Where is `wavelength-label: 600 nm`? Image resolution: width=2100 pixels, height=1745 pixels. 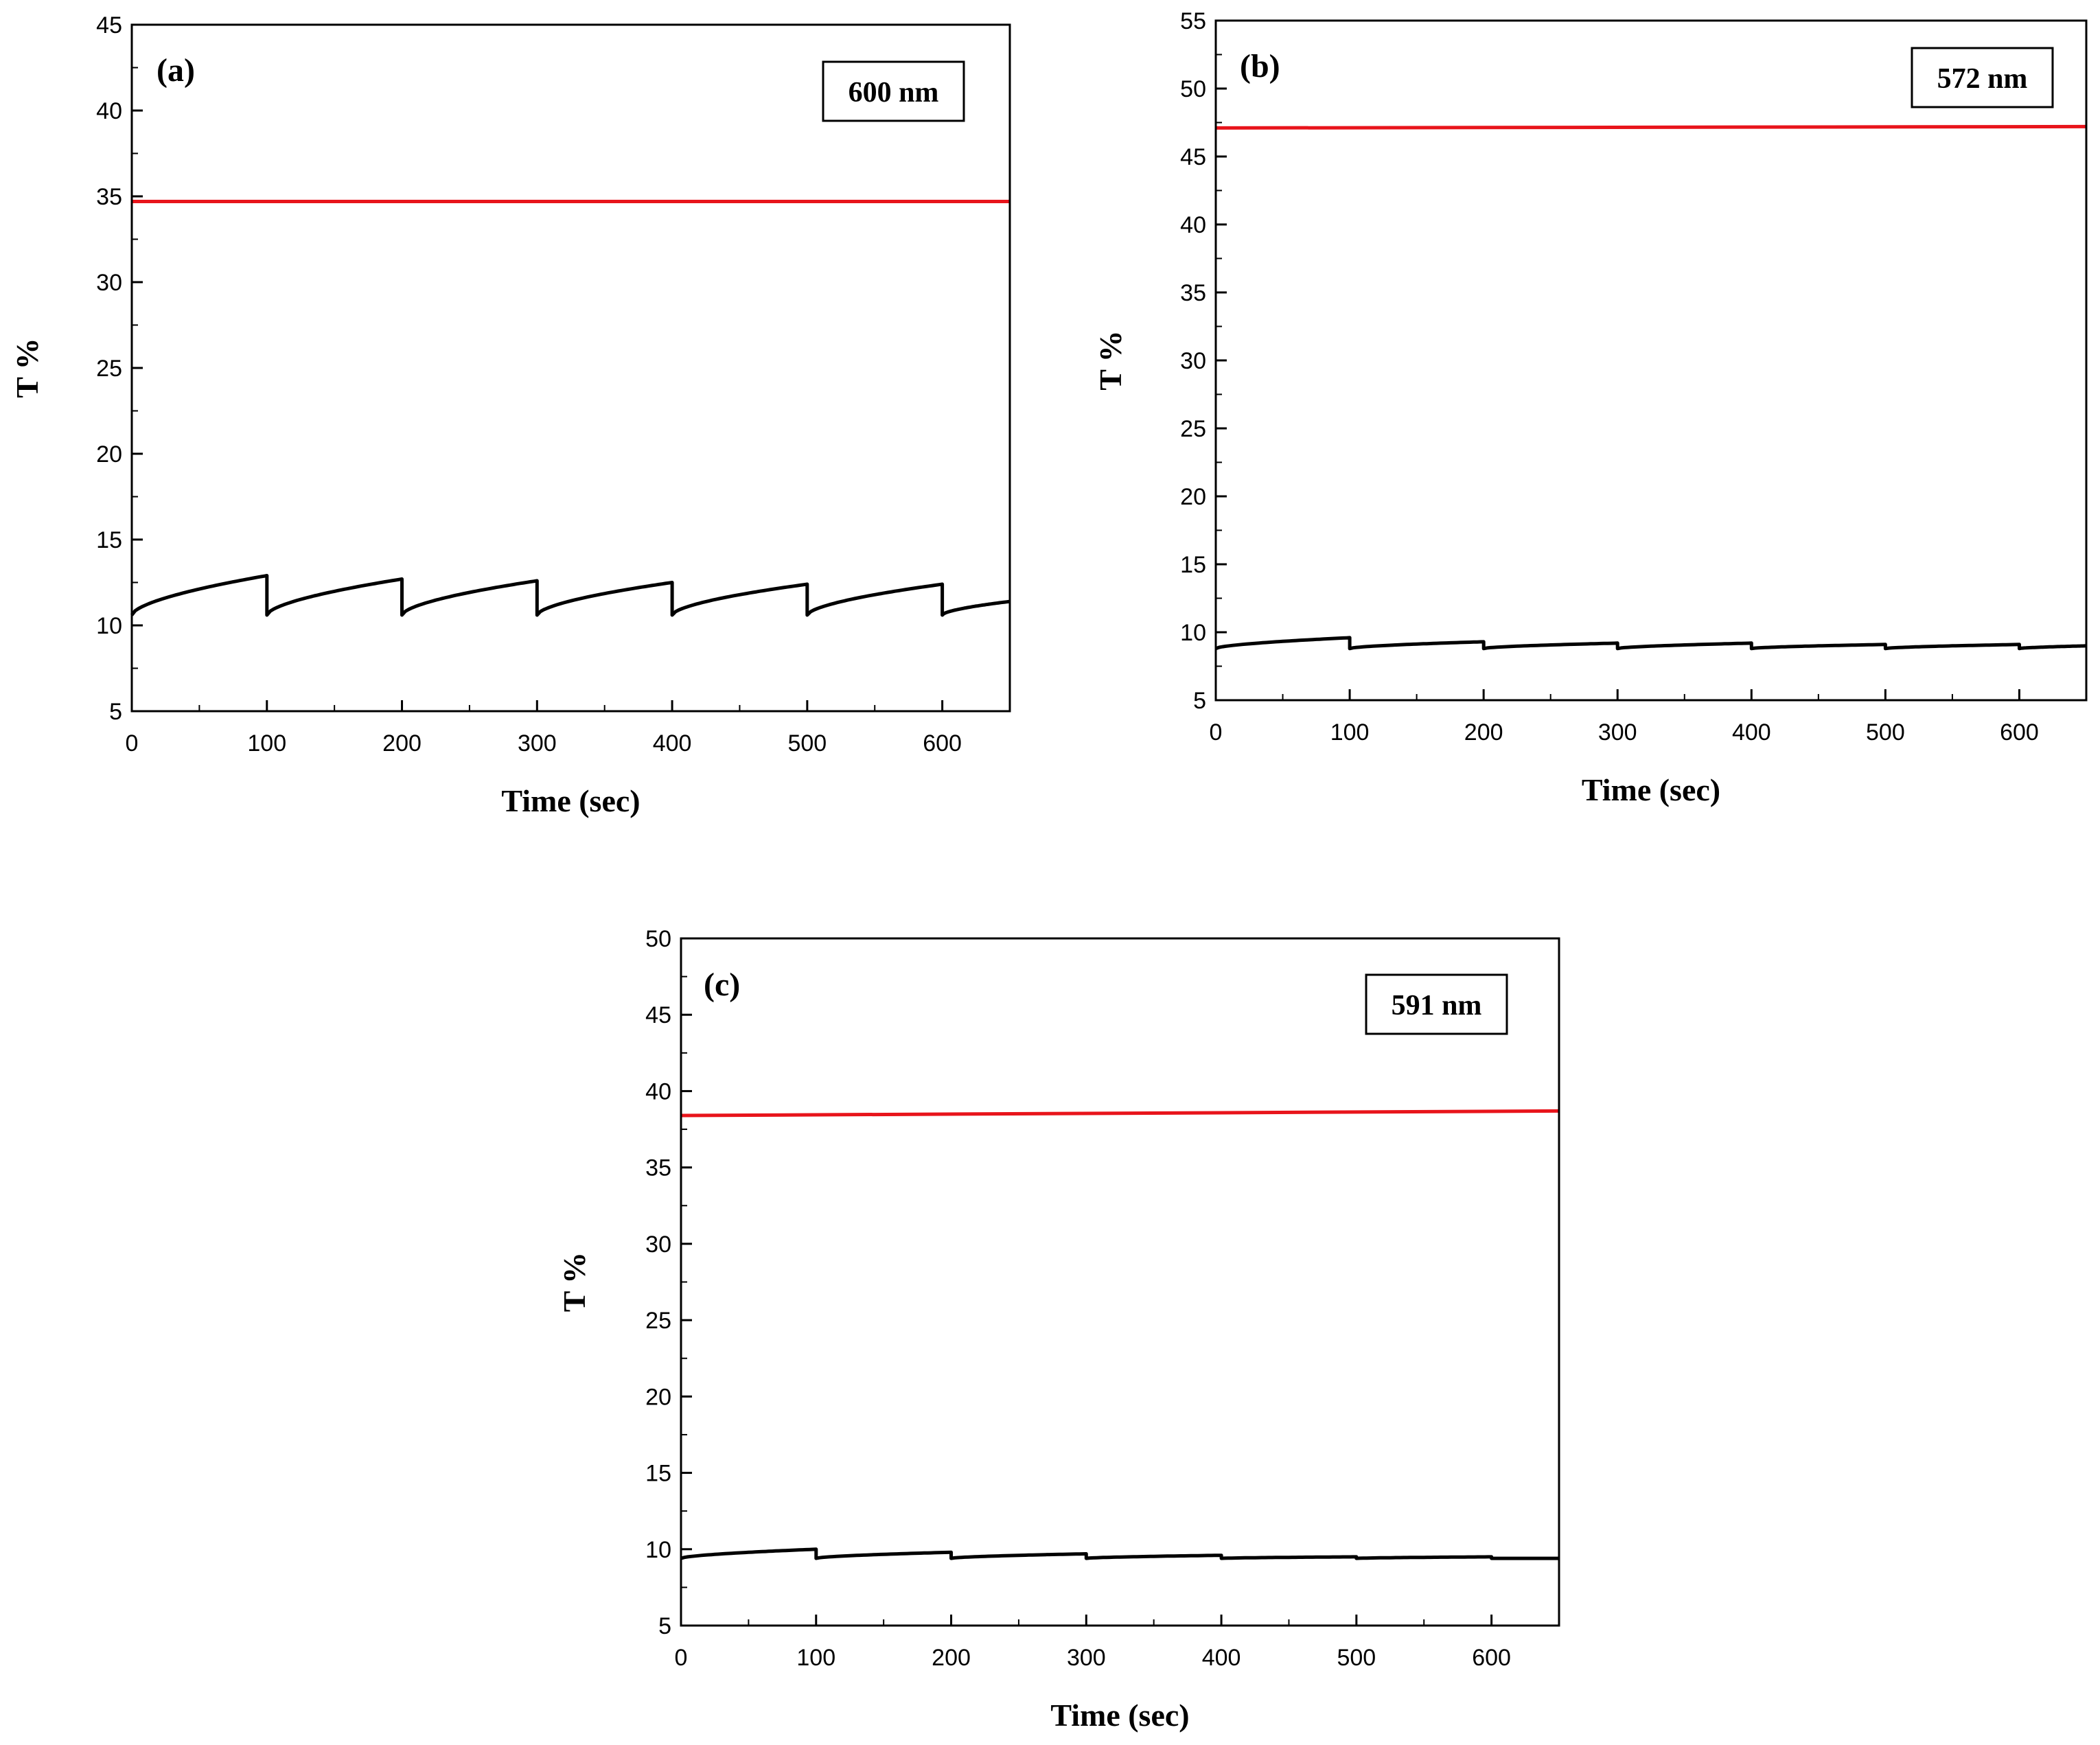
wavelength-label: 600 nm is located at coordinates (894, 93).